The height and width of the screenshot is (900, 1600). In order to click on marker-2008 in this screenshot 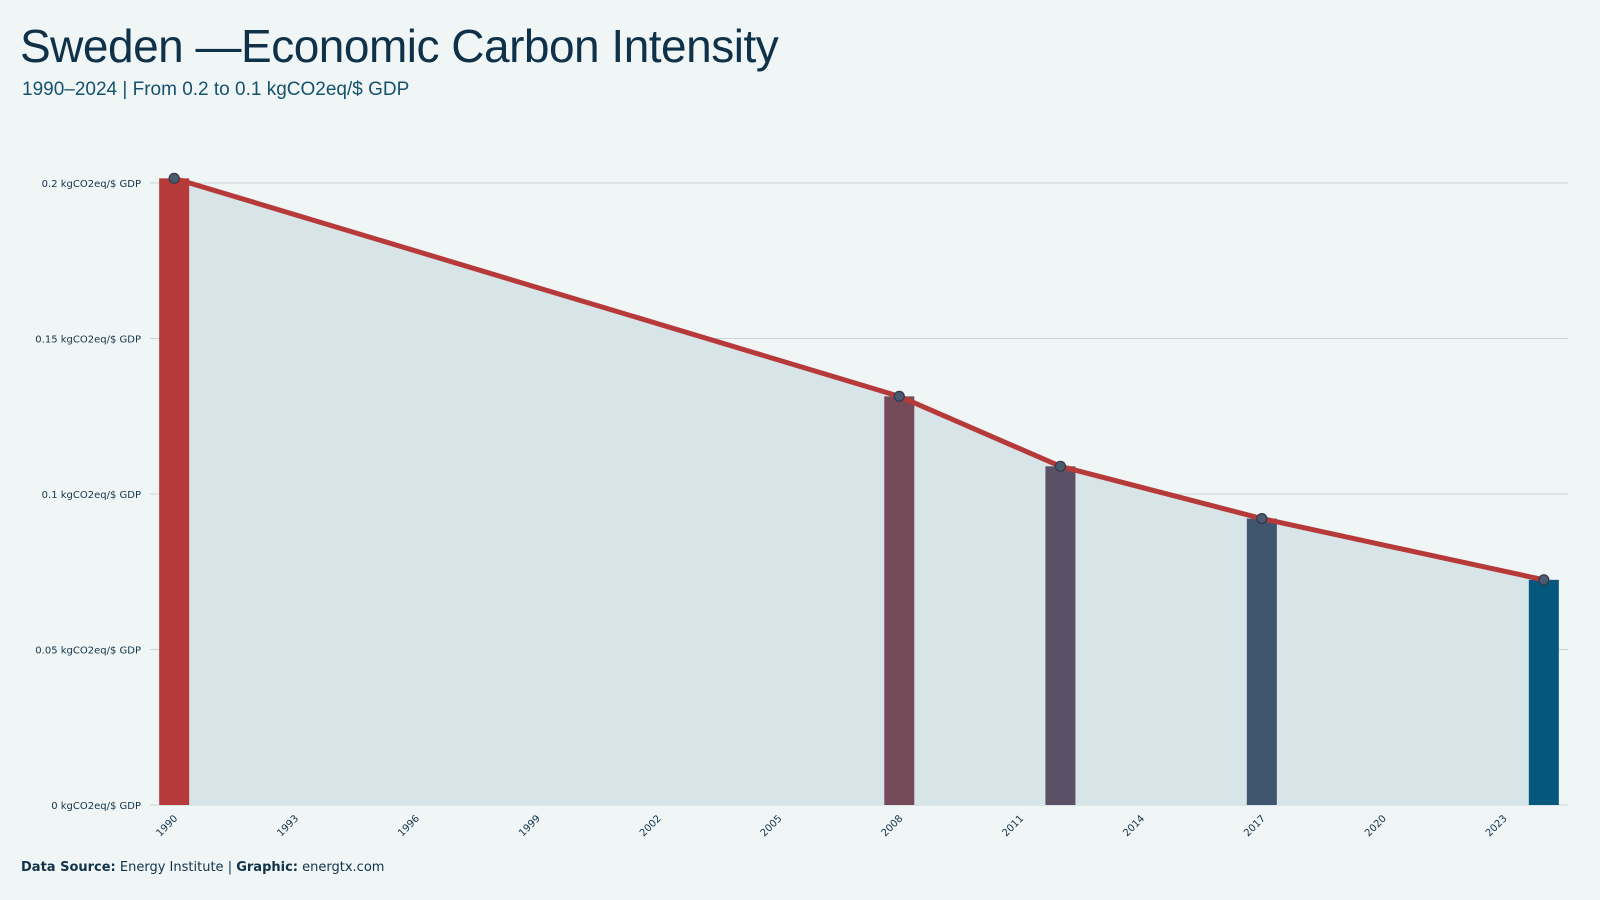, I will do `click(899, 396)`.